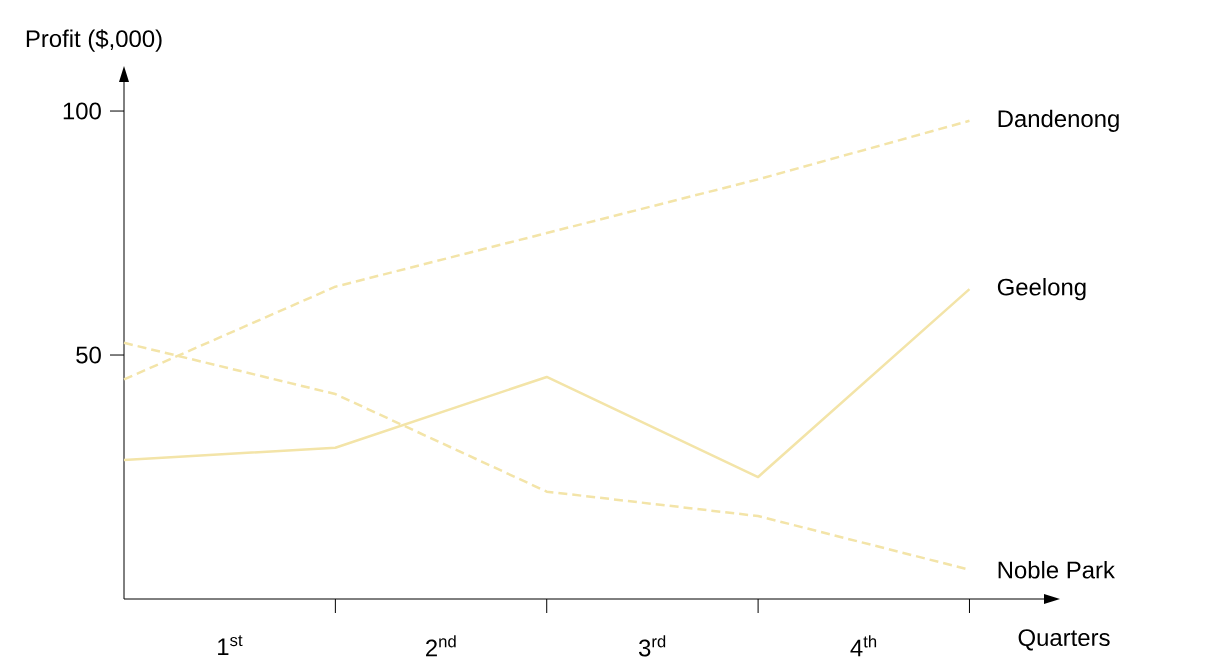 The width and height of the screenshot is (1210, 661). What do you see at coordinates (94, 40) in the screenshot?
I see `y-axis-title: Profit ($,000)` at bounding box center [94, 40].